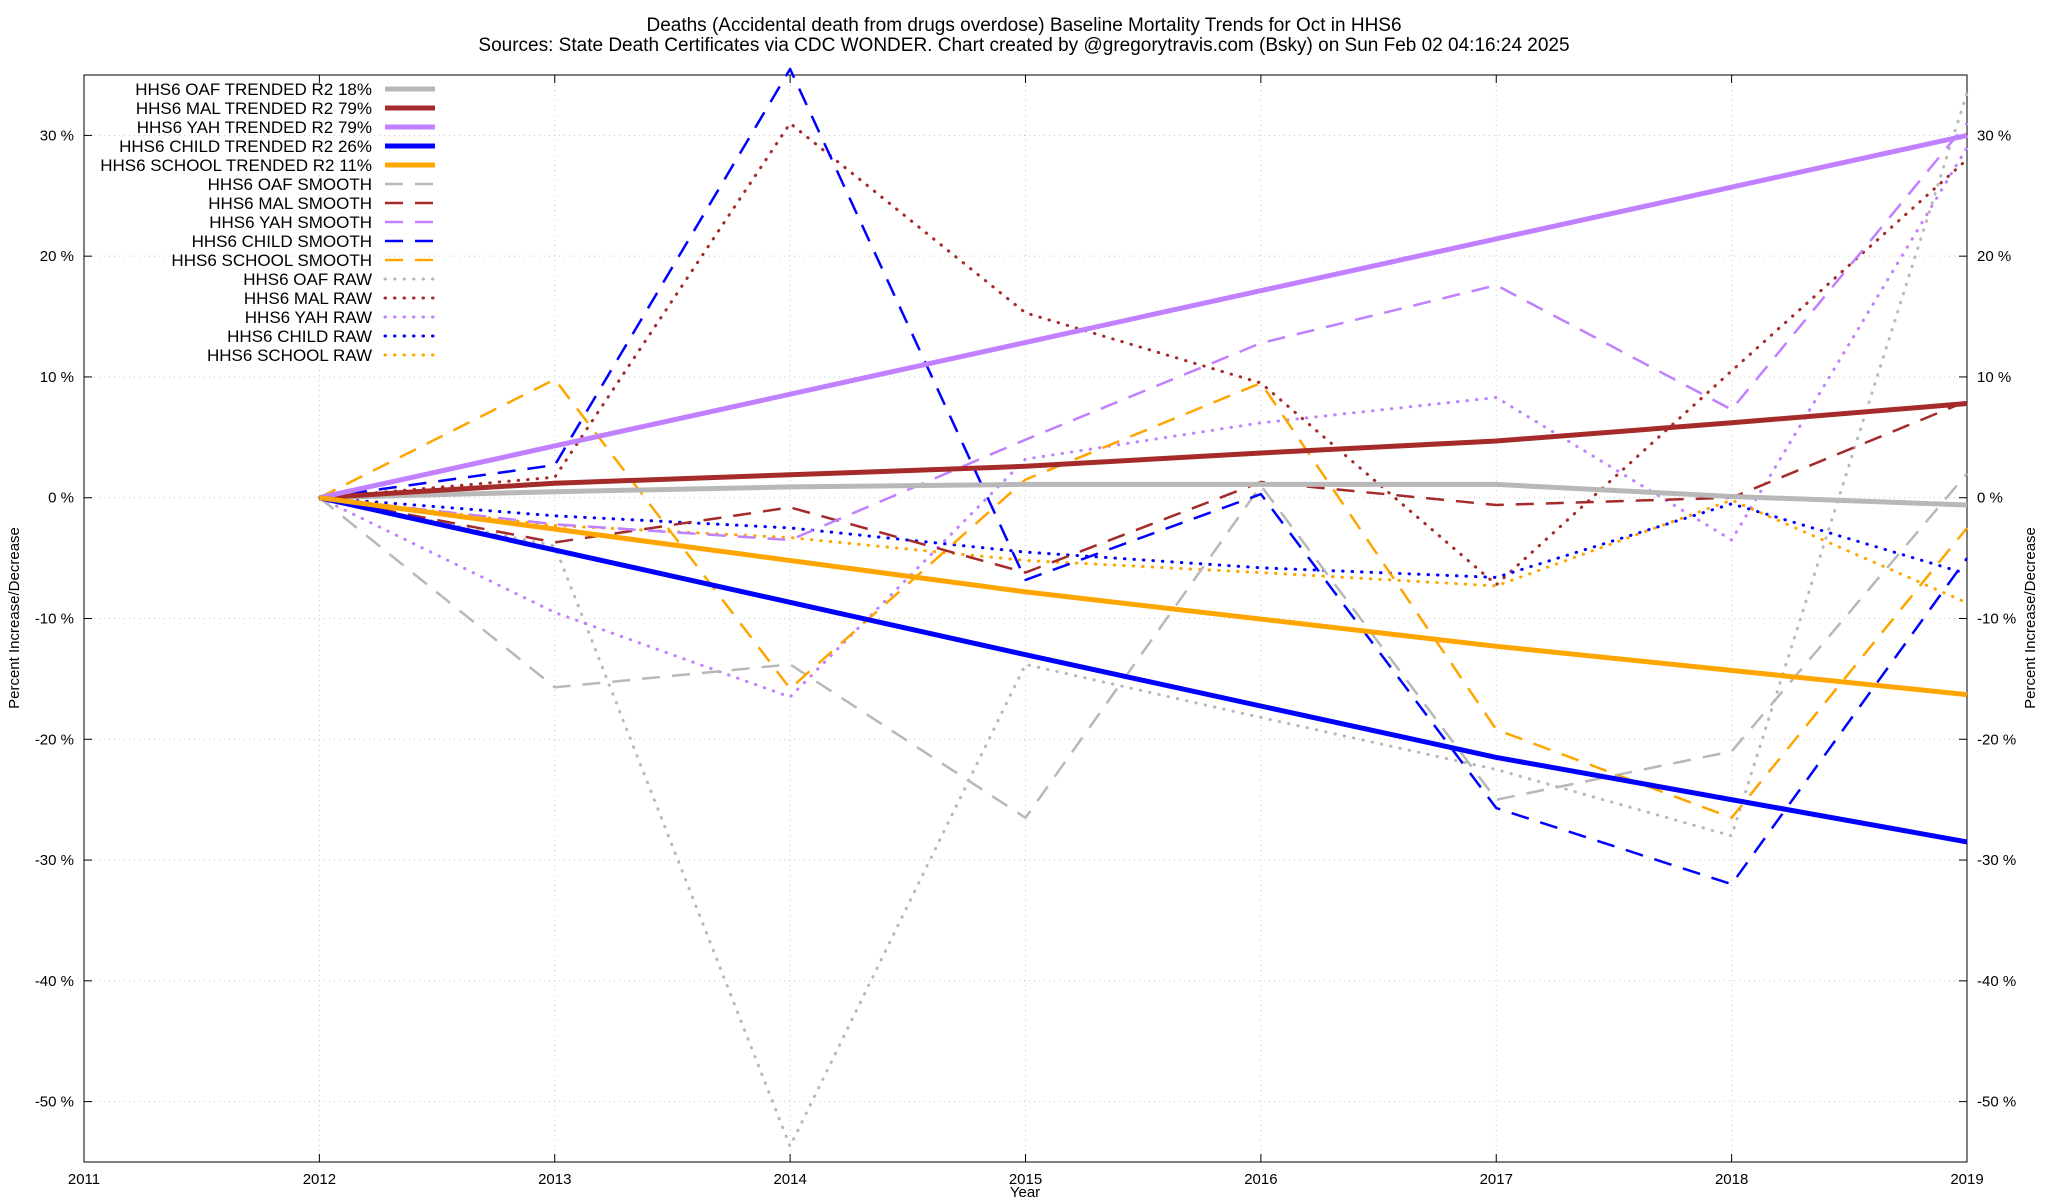 This screenshot has width=2048, height=1200. Describe the element at coordinates (54, 619) in the screenshot. I see `y-tick-label-left: -10 %` at that location.